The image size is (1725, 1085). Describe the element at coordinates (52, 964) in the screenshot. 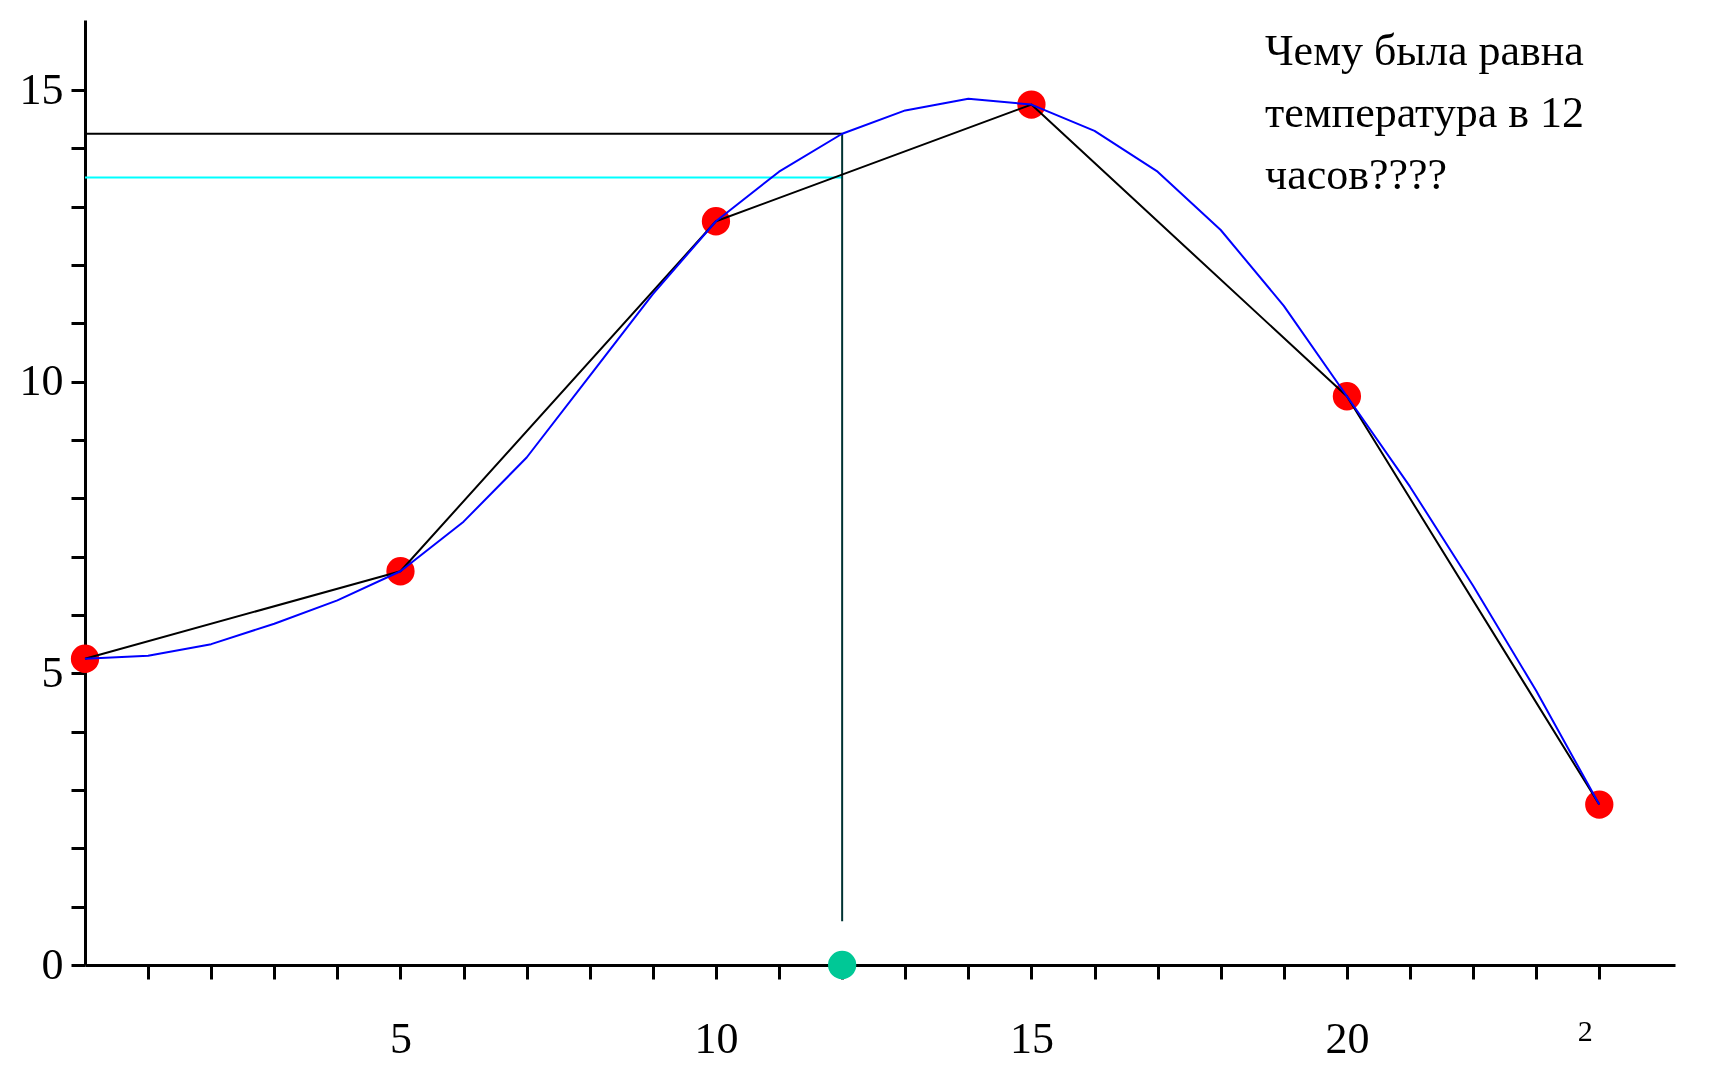

I see `y-tick-label: 0` at that location.